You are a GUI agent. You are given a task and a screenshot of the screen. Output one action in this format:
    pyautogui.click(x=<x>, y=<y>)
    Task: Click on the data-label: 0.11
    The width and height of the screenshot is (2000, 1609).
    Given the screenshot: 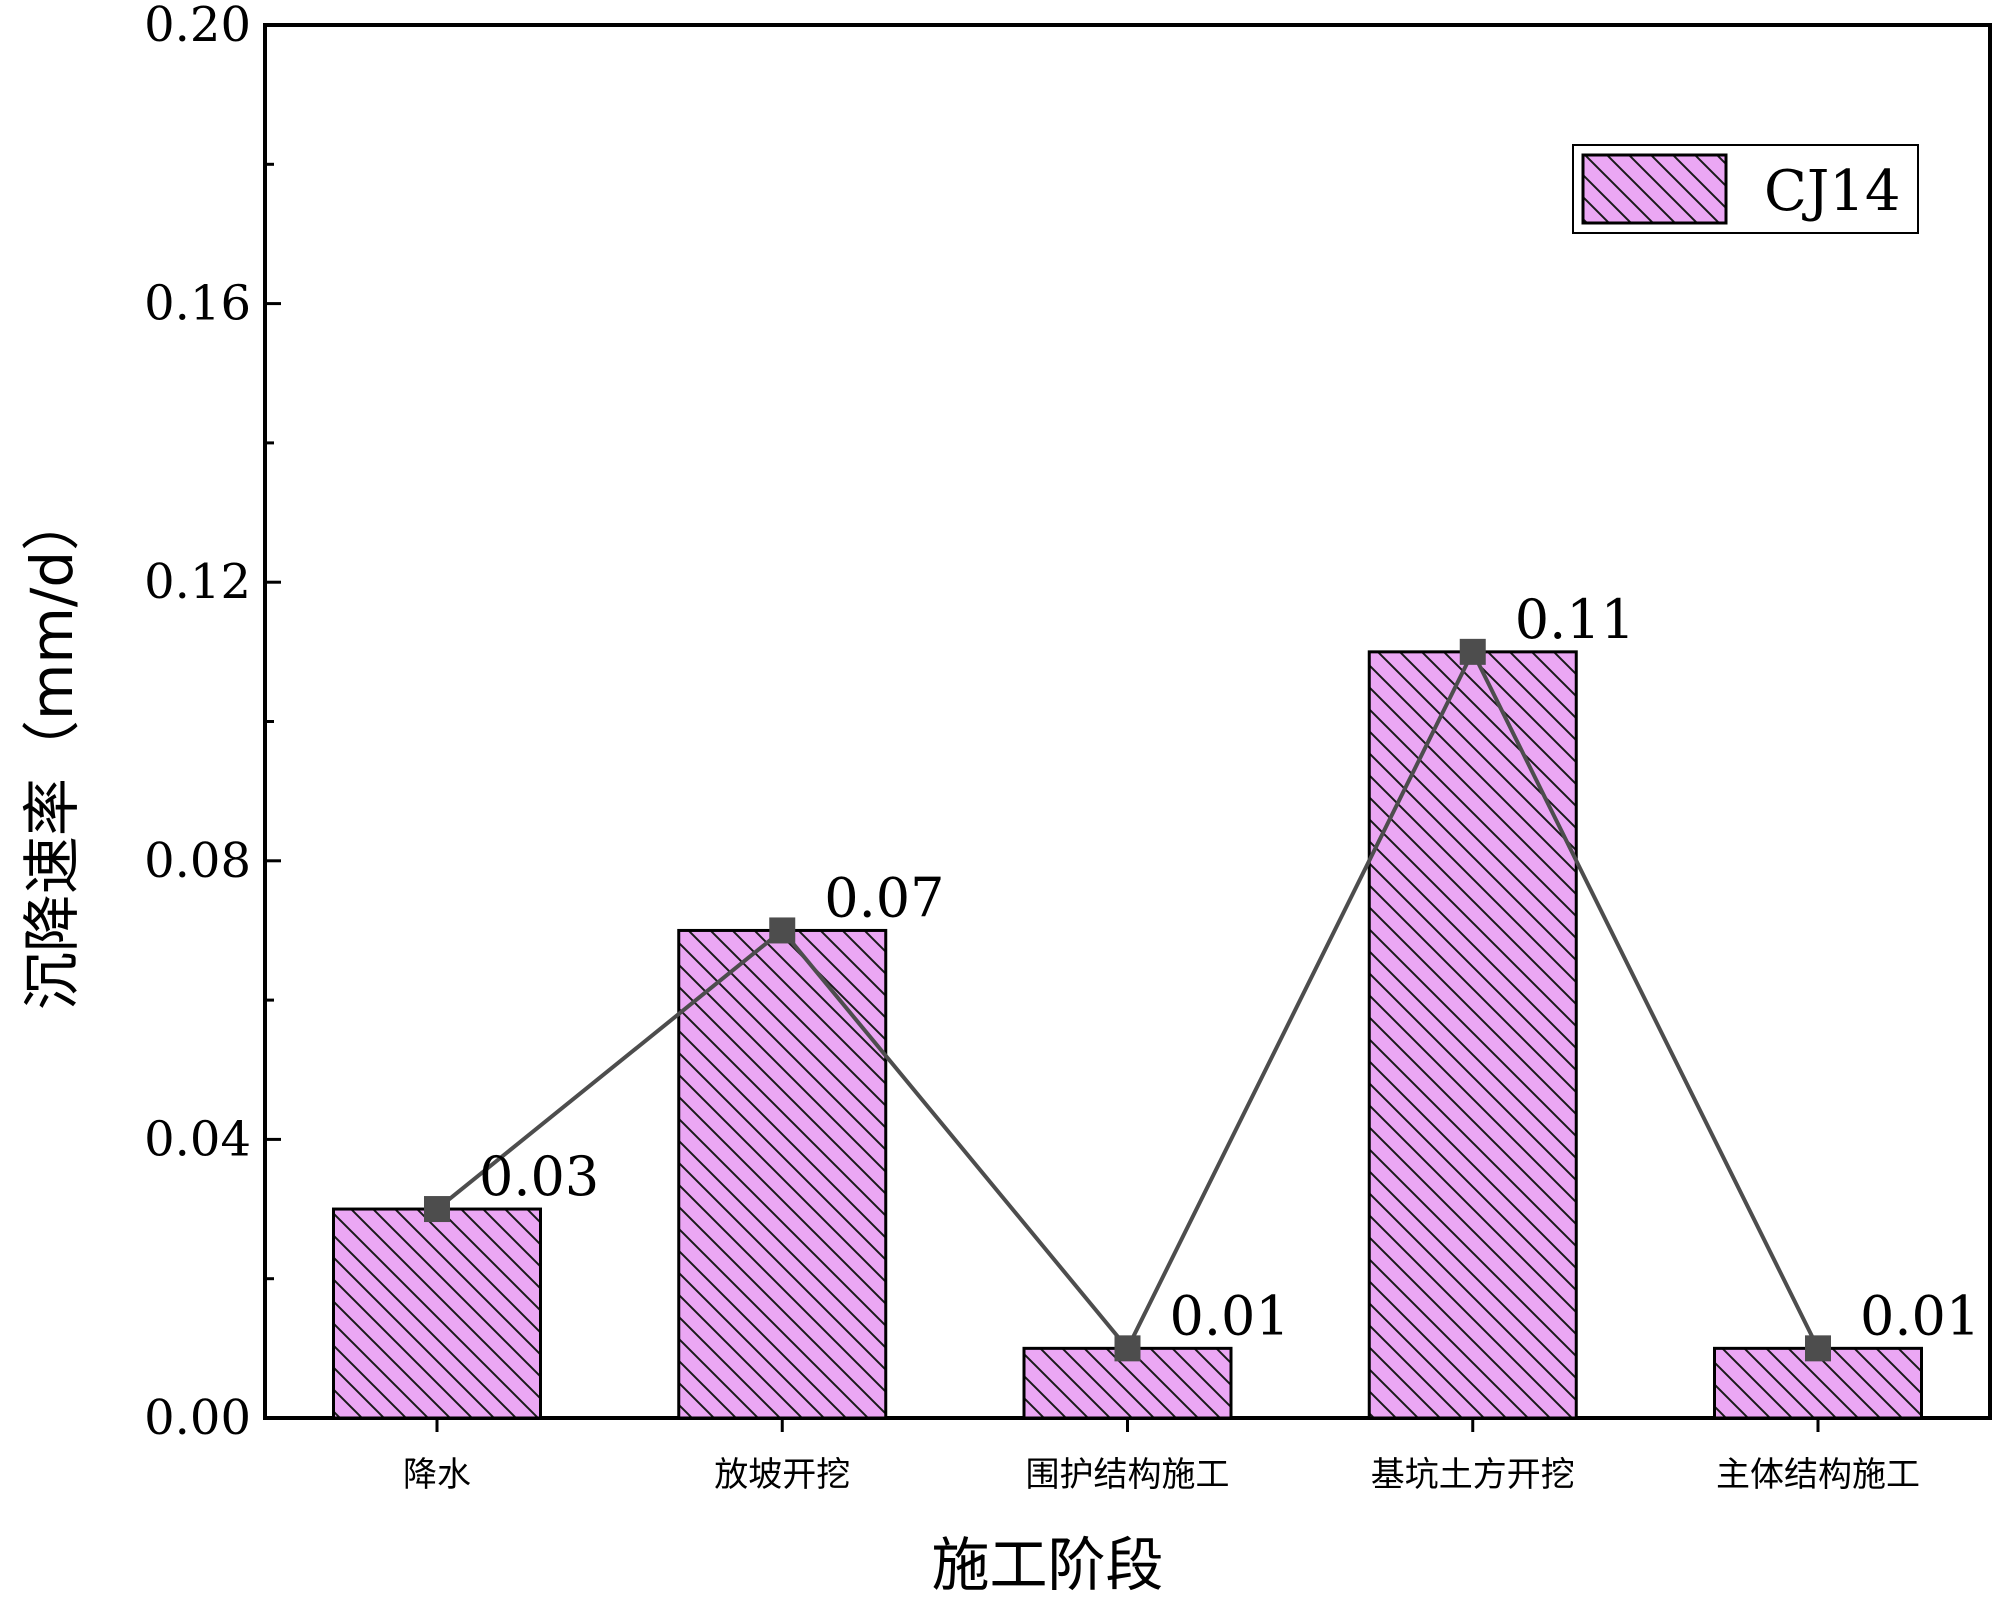 What is the action you would take?
    pyautogui.click(x=1575, y=619)
    